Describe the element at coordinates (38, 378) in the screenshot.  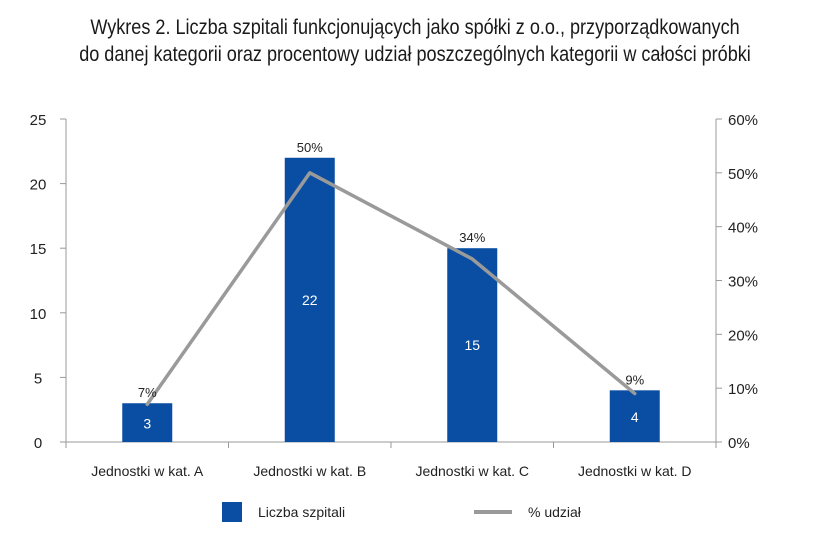
I see `y-left-tick-label: 5` at that location.